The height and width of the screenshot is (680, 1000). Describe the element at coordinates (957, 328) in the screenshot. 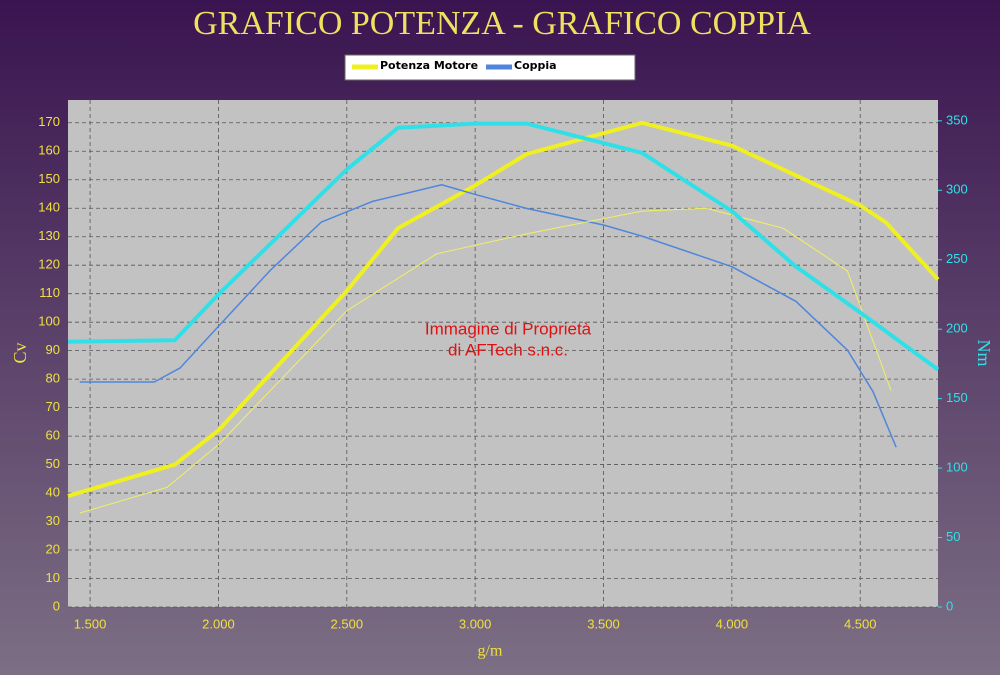

I see `y2-tick-label: 200` at that location.